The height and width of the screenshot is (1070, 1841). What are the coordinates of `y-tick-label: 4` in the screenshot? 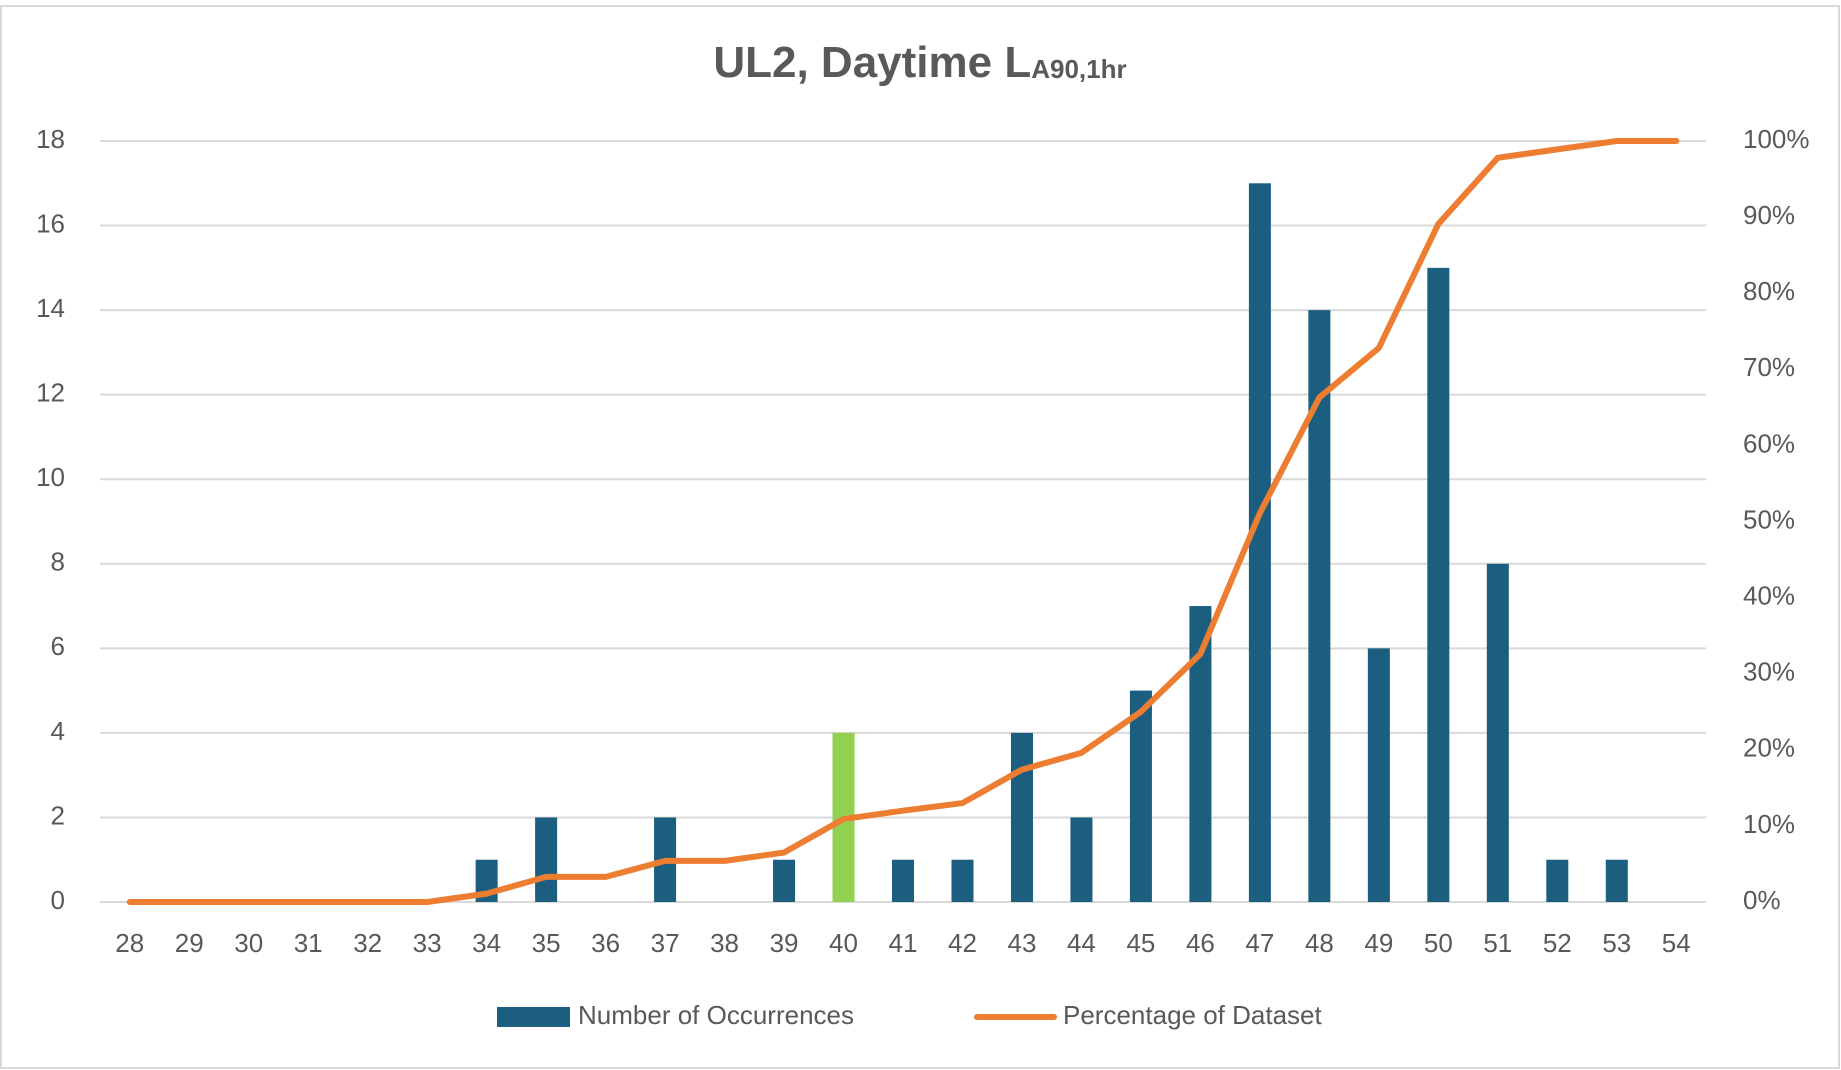 It's located at (58, 731).